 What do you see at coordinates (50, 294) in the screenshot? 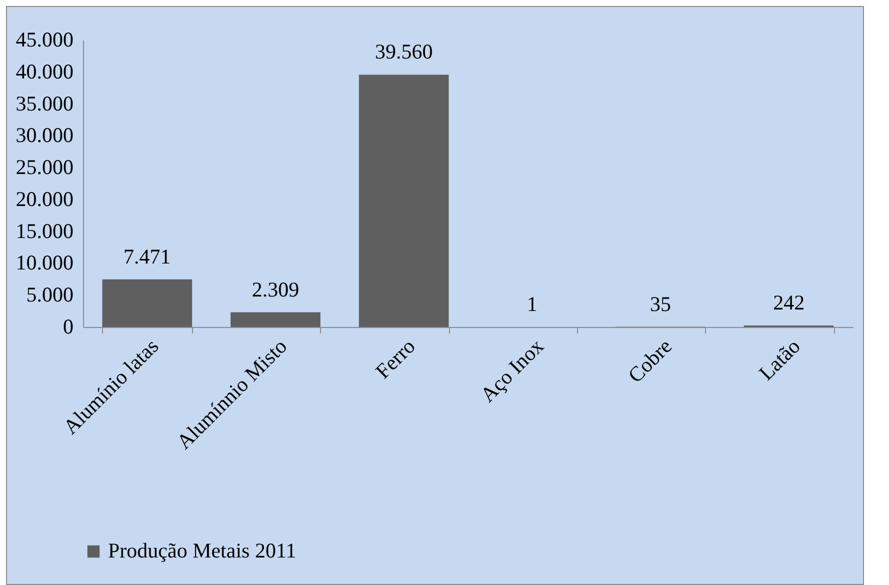
I see `y-tick-label: 5.000` at bounding box center [50, 294].